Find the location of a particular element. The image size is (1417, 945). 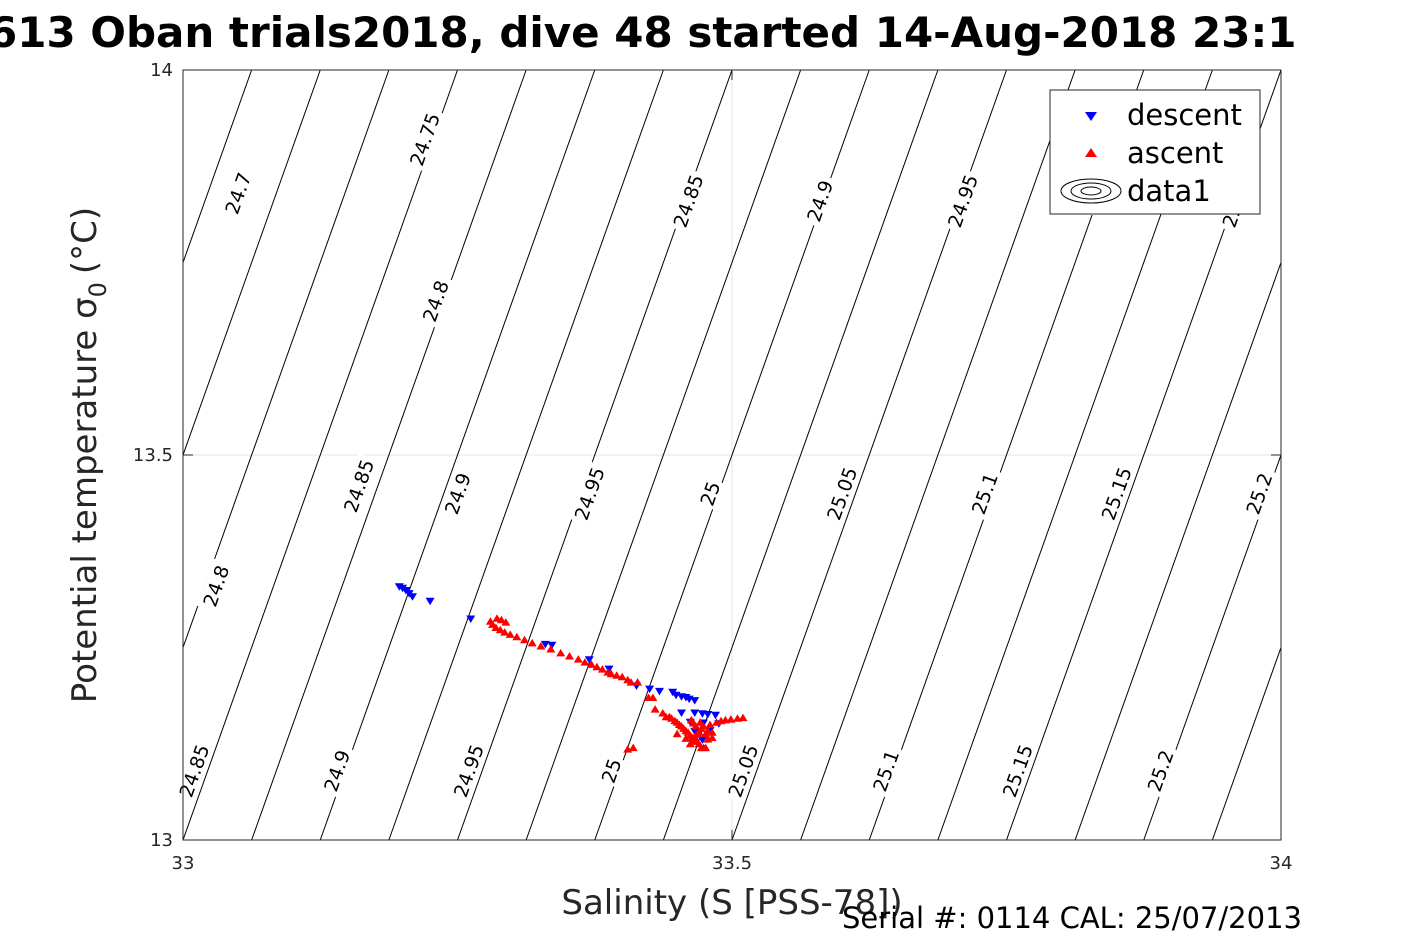

y-tick-label-1: 13.5 is located at coordinates (153, 455).